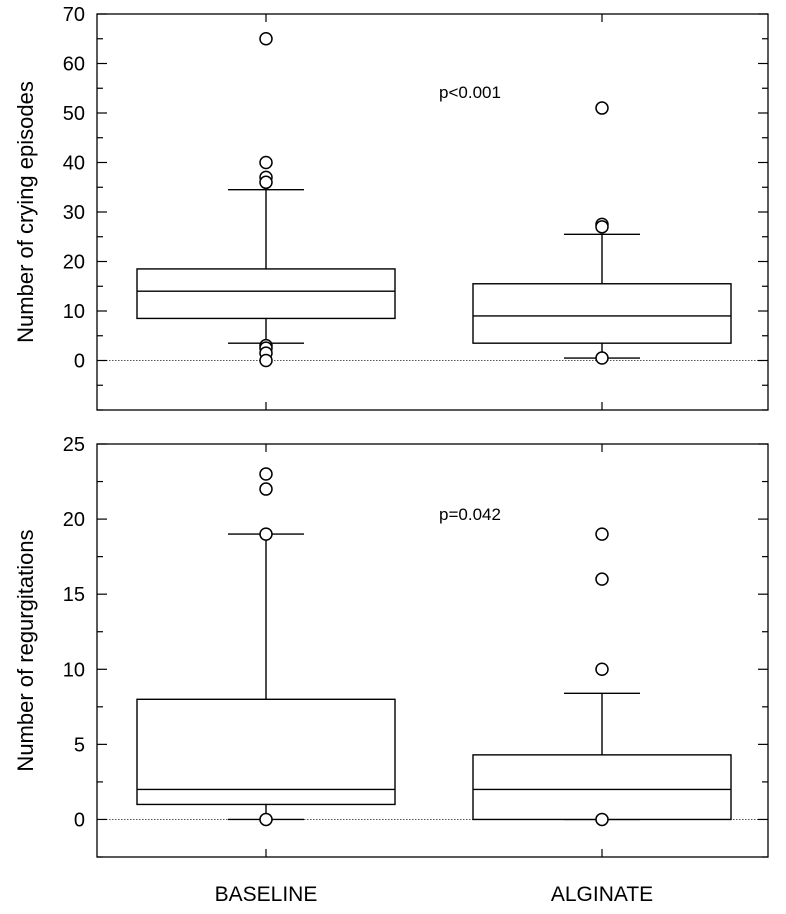 This screenshot has width=786, height=914. What do you see at coordinates (74, 15) in the screenshot?
I see `y-tick-label: 70` at bounding box center [74, 15].